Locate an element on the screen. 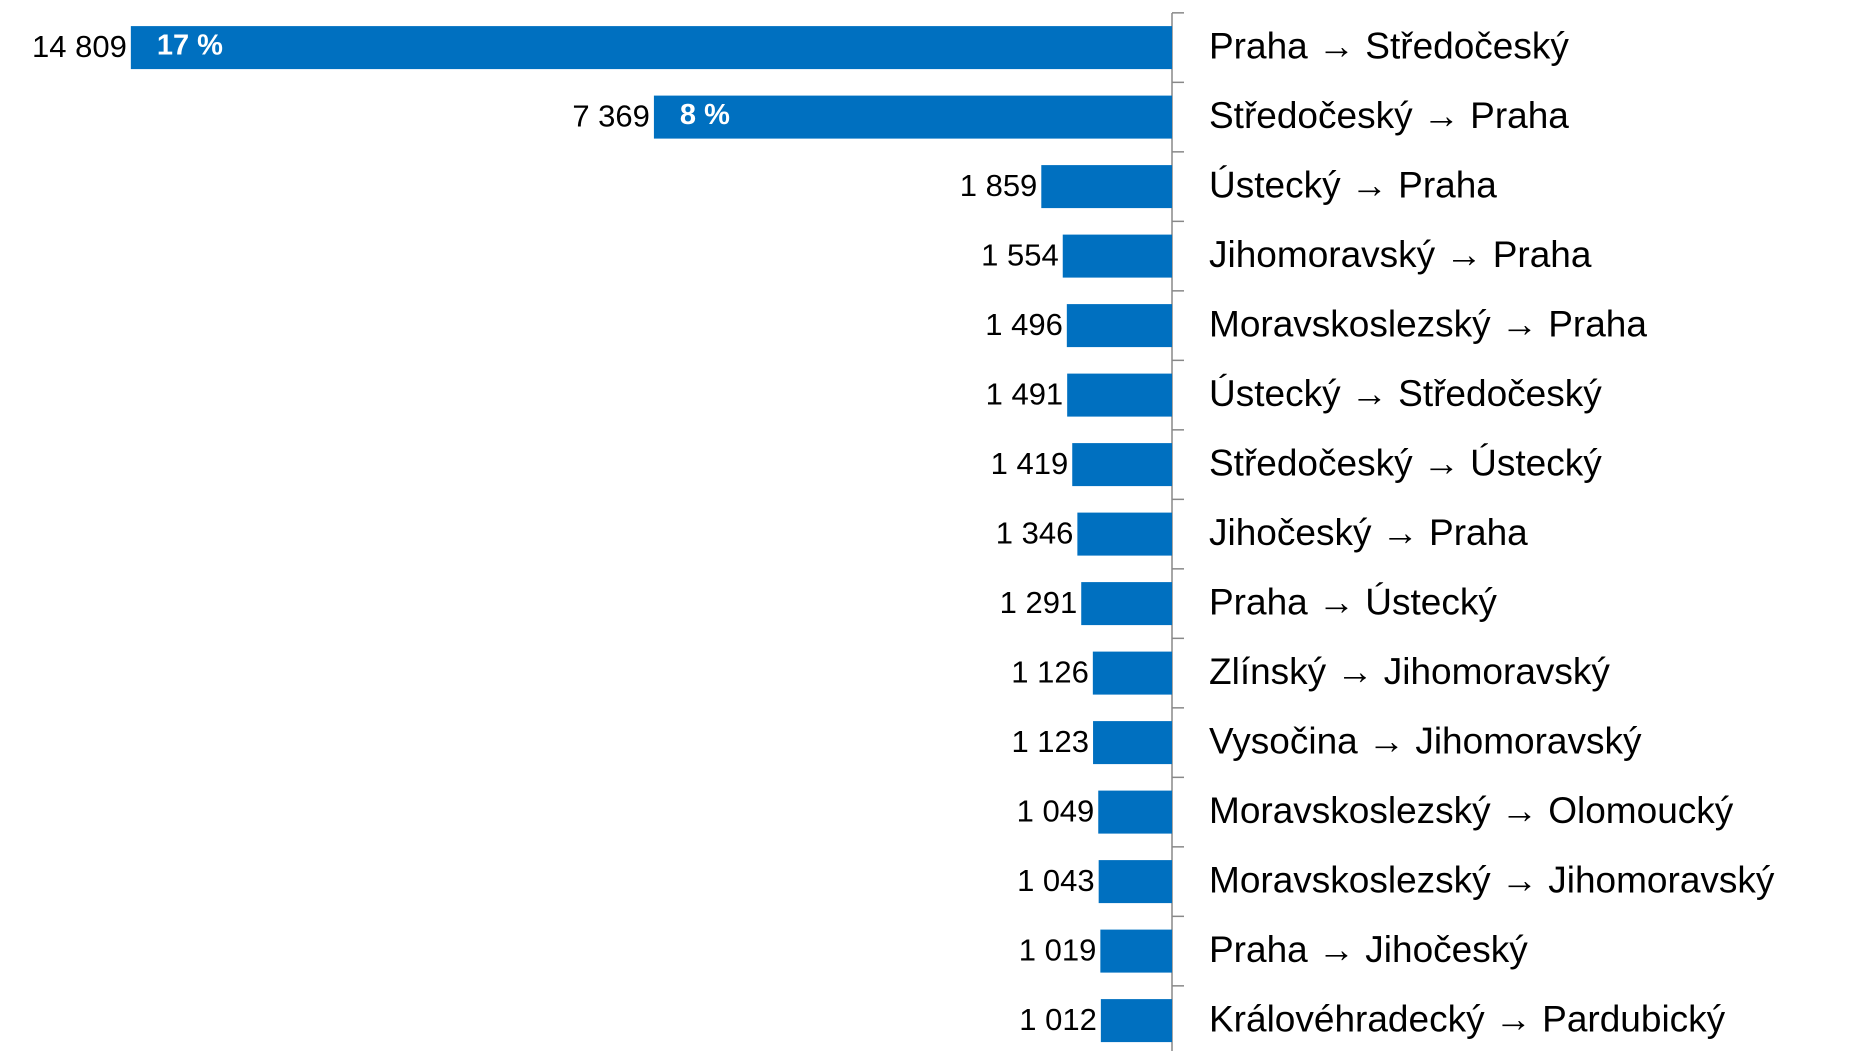  category-label: Praha → Středočeský is located at coordinates (1389, 45).